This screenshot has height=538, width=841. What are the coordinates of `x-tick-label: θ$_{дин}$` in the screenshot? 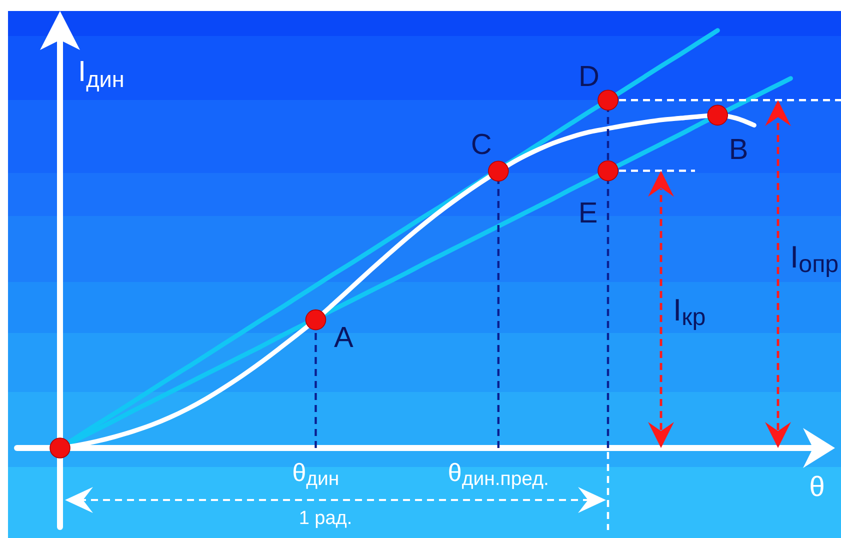 It's located at (316, 474).